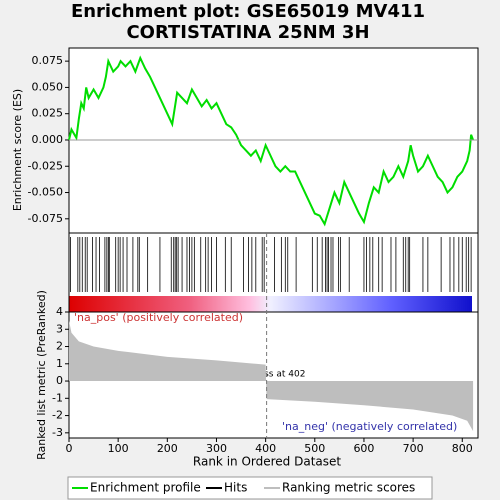  I want to click on y-tick-label: 0.050, so click(48, 86).